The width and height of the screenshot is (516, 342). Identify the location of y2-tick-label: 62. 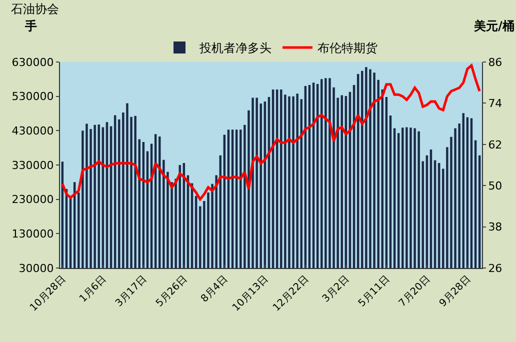
(495, 145).